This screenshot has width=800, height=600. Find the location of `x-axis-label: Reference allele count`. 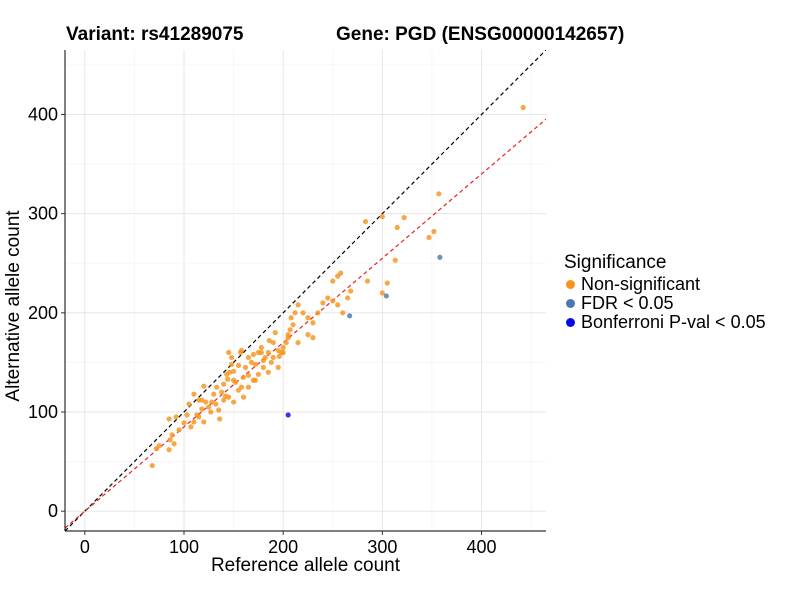

x-axis-label: Reference allele count is located at coordinates (305, 565).